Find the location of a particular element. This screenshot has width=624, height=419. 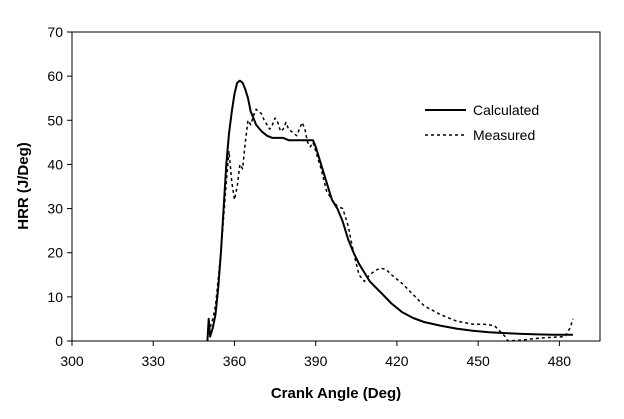

x-tick-label: 390 is located at coordinates (316, 361).